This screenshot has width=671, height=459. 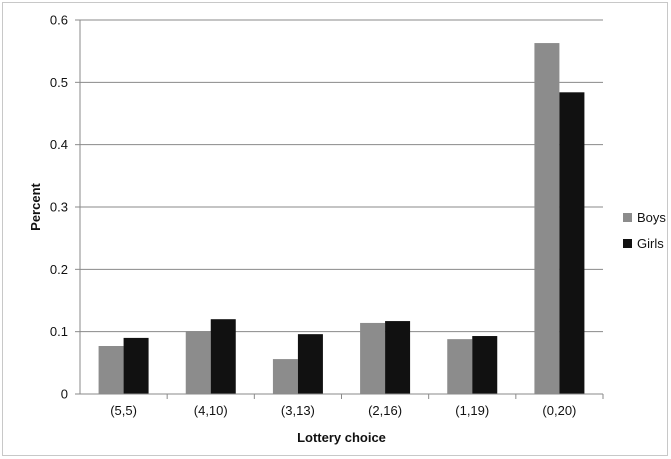 What do you see at coordinates (64, 394) in the screenshot?
I see `y-tick-label: 0` at bounding box center [64, 394].